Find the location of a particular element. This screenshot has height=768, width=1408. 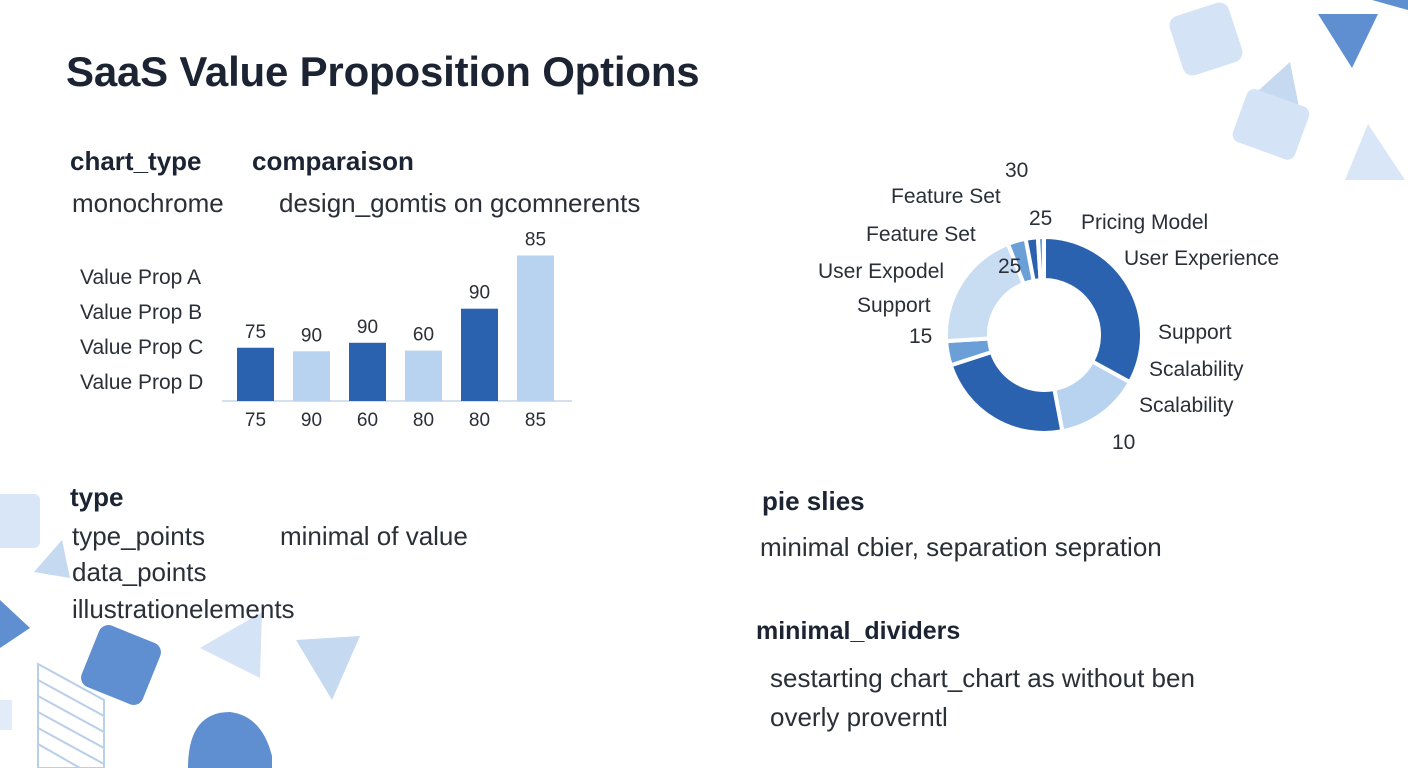

dividers-heading: minimal_dividers is located at coordinates (858, 631).